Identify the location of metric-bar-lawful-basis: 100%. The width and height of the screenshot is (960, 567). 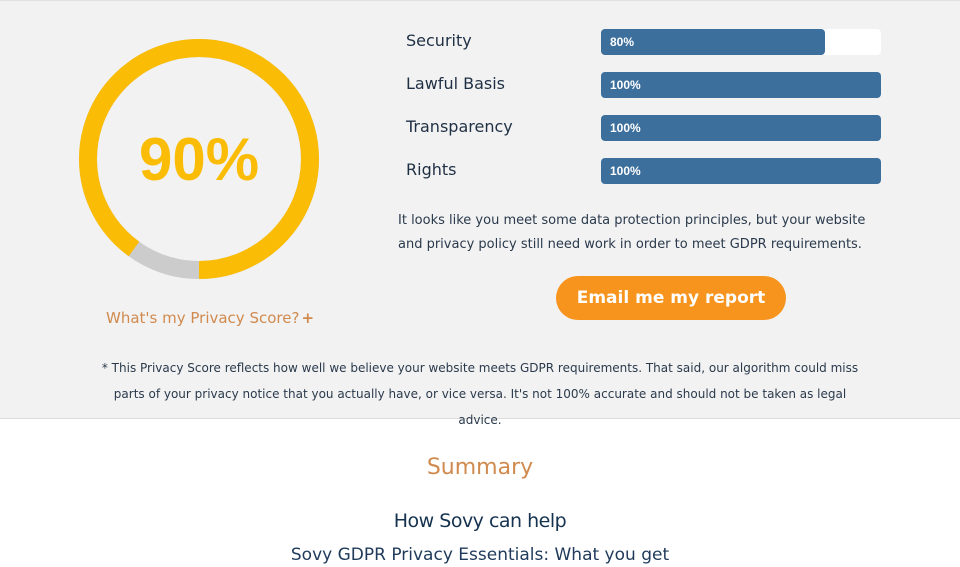
(741, 85).